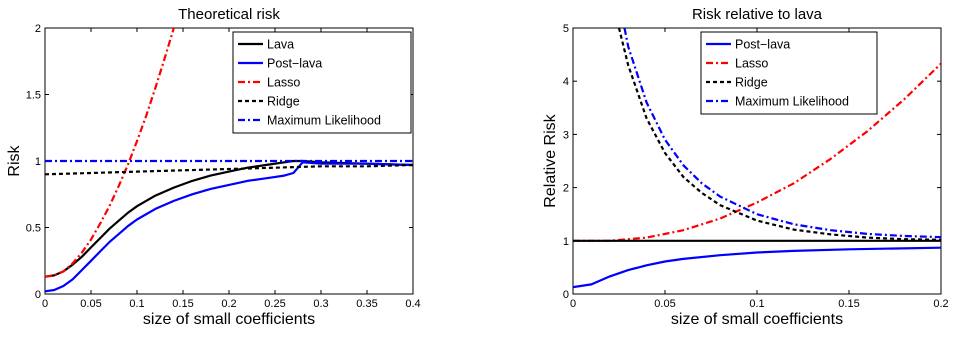 This screenshot has width=955, height=337. I want to click on x-tick-label: 0.35, so click(366, 304).